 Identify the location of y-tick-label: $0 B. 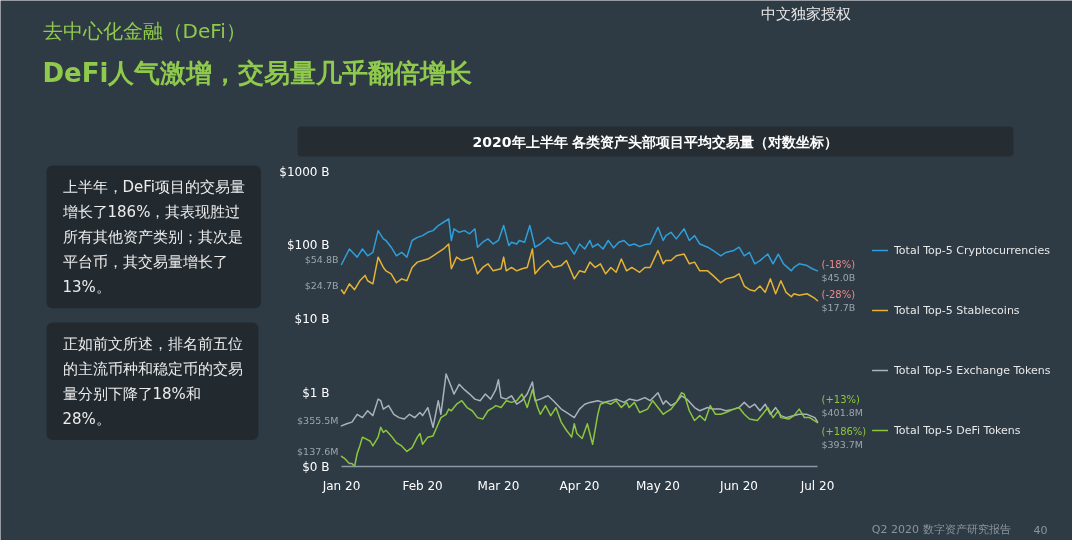
(316, 466).